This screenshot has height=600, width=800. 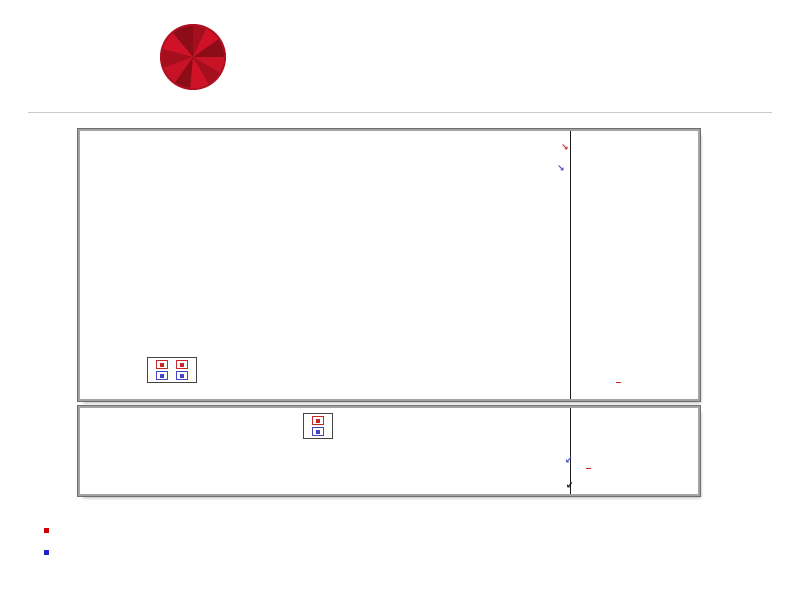 What do you see at coordinates (403, 55) in the screenshot?
I see `afe-power-logo` at bounding box center [403, 55].